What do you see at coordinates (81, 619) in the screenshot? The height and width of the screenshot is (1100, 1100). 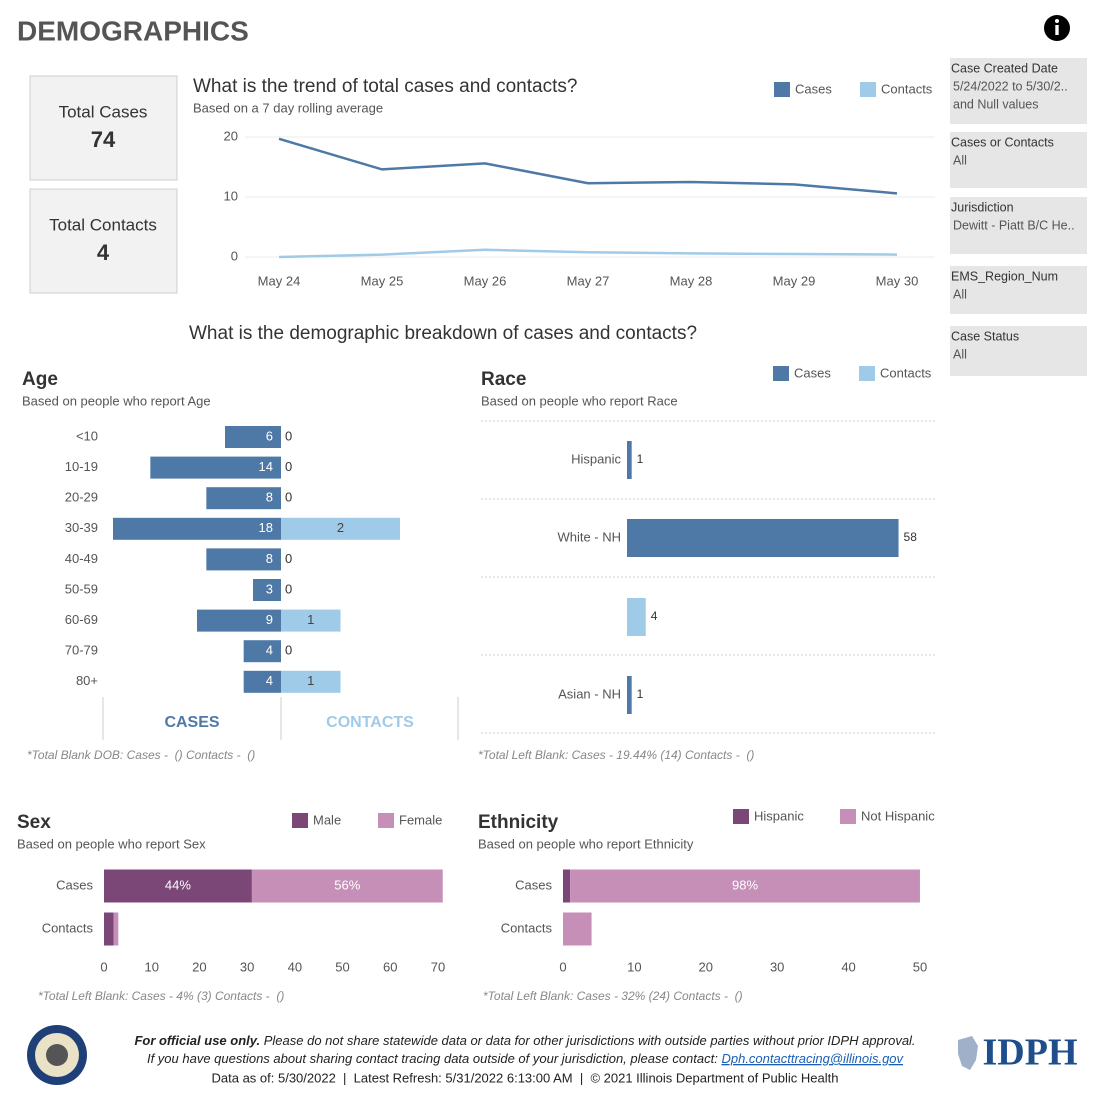 I see `category-label: 60-69` at bounding box center [81, 619].